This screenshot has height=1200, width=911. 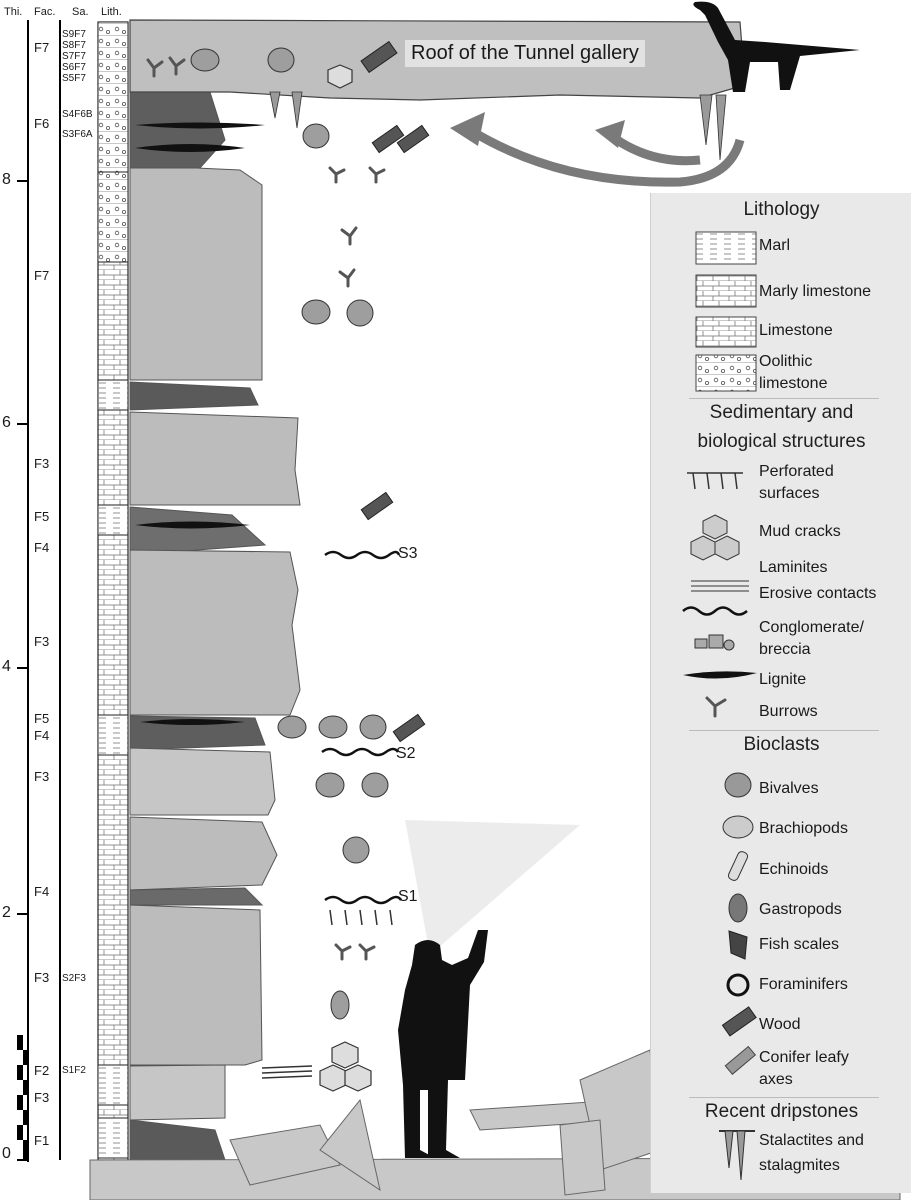 I want to click on conifer-icon, so click(x=740, y=1060).